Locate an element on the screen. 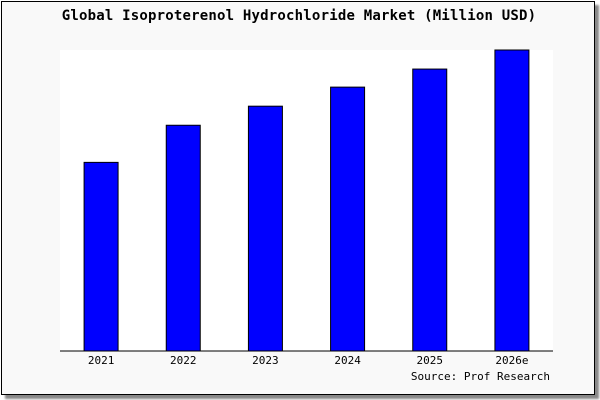  bar-2022 is located at coordinates (183, 238).